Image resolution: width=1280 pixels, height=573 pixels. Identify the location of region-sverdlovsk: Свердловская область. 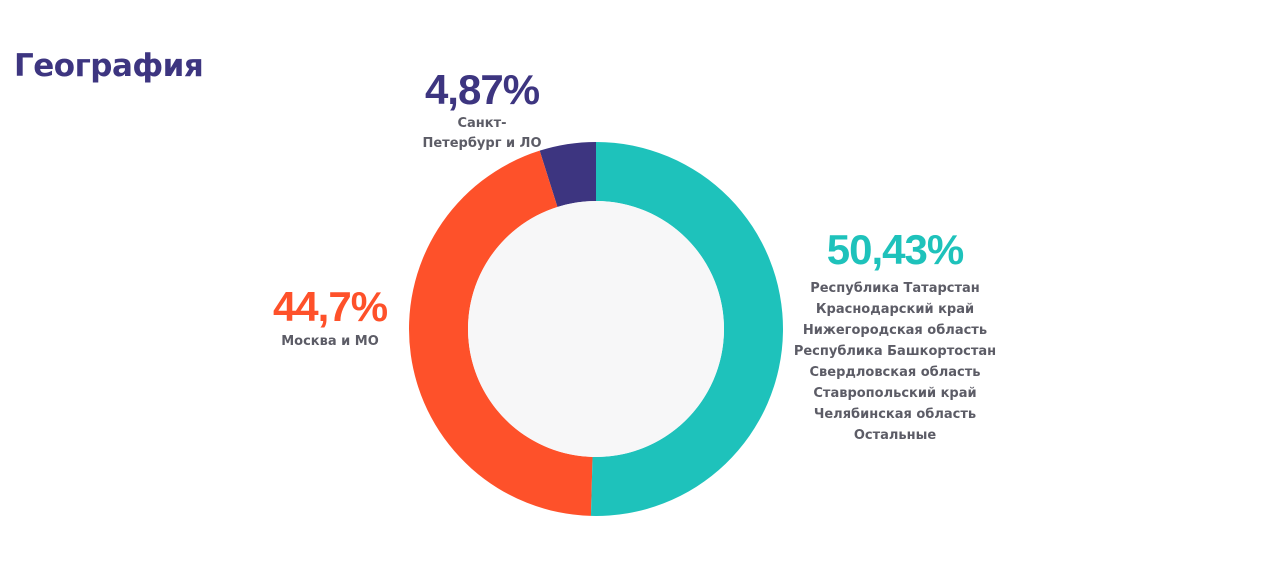
(895, 372).